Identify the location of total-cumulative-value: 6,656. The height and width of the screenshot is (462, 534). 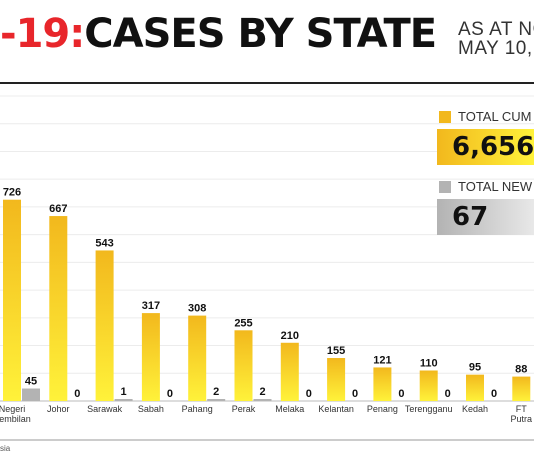
(485, 147).